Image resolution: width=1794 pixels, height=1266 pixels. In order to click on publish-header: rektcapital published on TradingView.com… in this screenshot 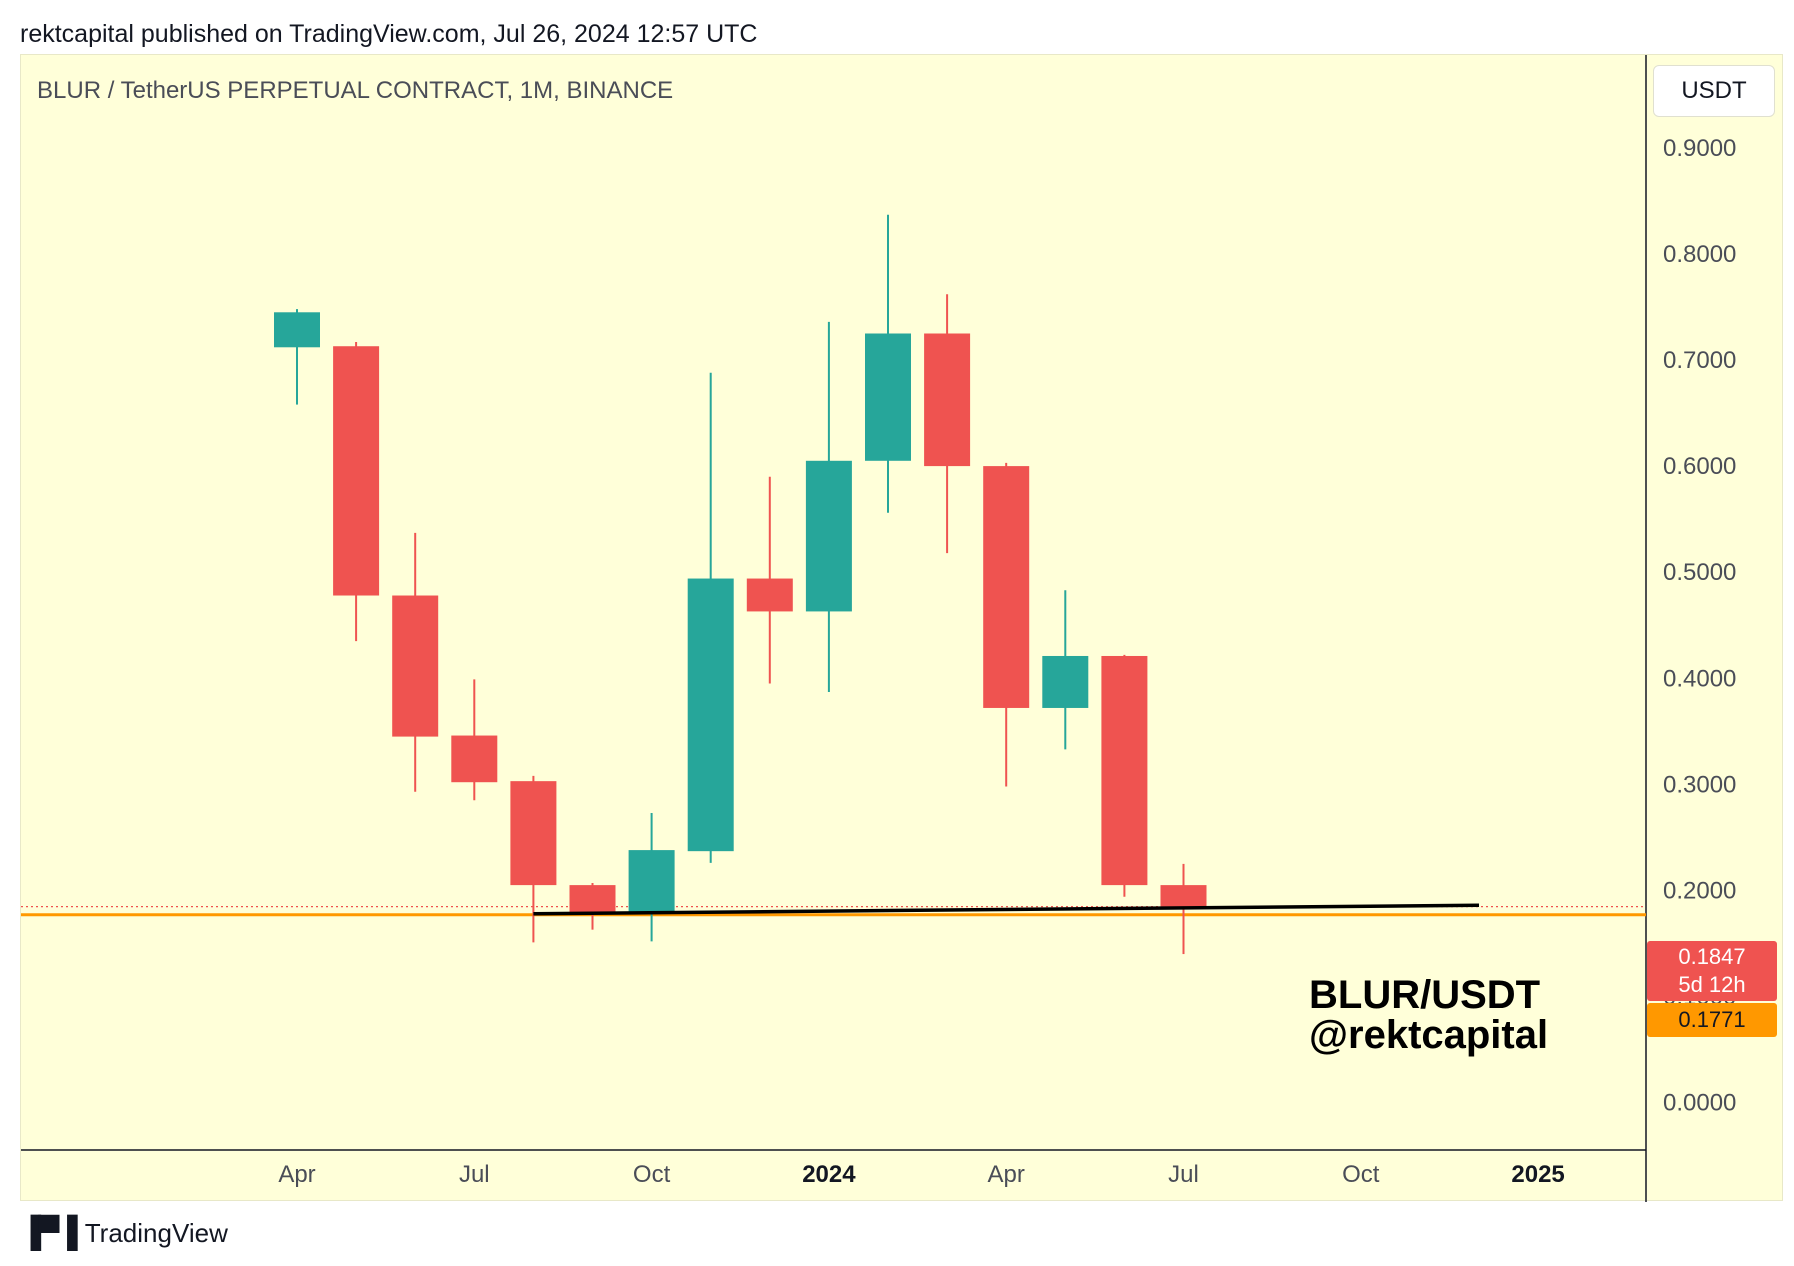, I will do `click(389, 34)`.